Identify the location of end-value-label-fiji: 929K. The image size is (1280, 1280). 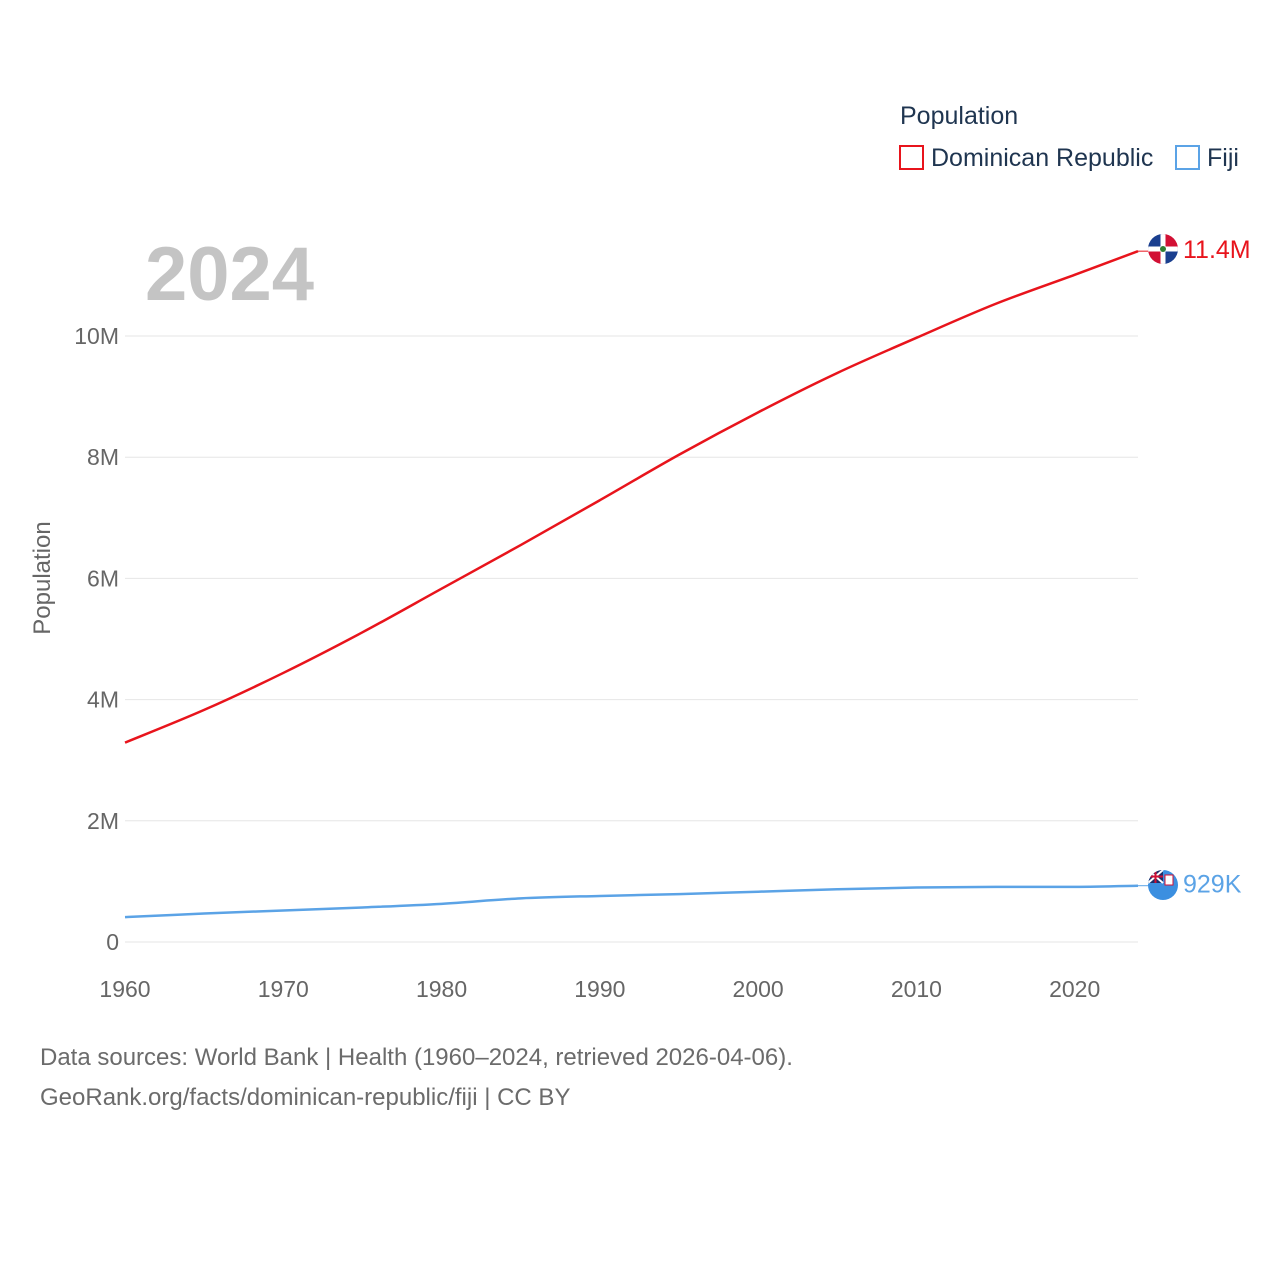
(1212, 885).